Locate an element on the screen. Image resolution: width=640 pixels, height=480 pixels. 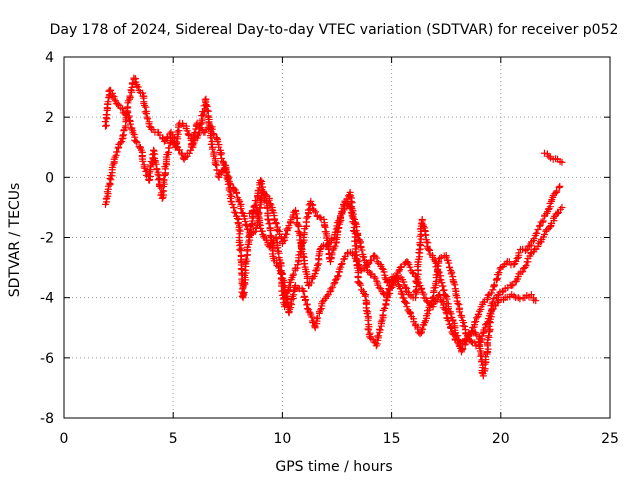
x-tick-label: 0 is located at coordinates (64, 439).